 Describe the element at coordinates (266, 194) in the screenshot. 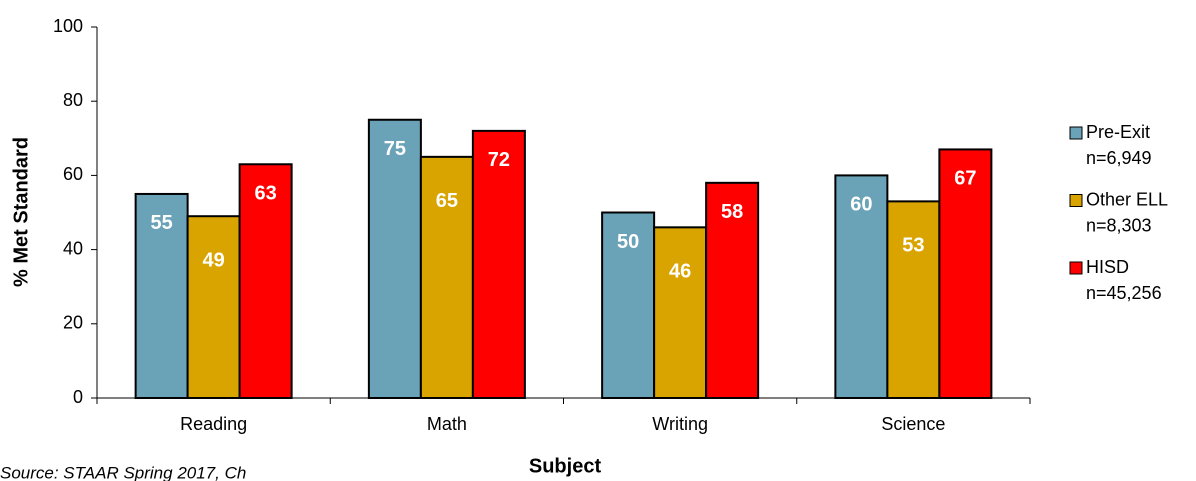

I see `value-label: 63` at that location.